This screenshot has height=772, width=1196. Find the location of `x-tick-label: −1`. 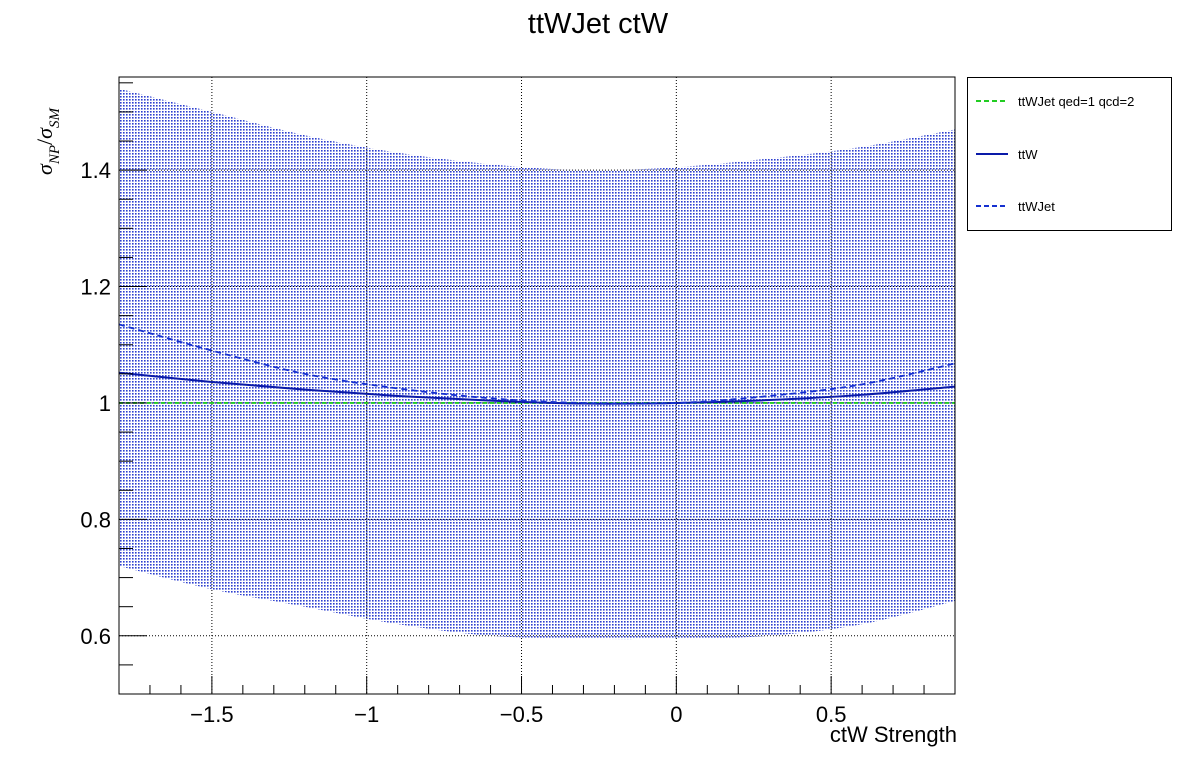

x-tick-label: −1 is located at coordinates (366, 714).